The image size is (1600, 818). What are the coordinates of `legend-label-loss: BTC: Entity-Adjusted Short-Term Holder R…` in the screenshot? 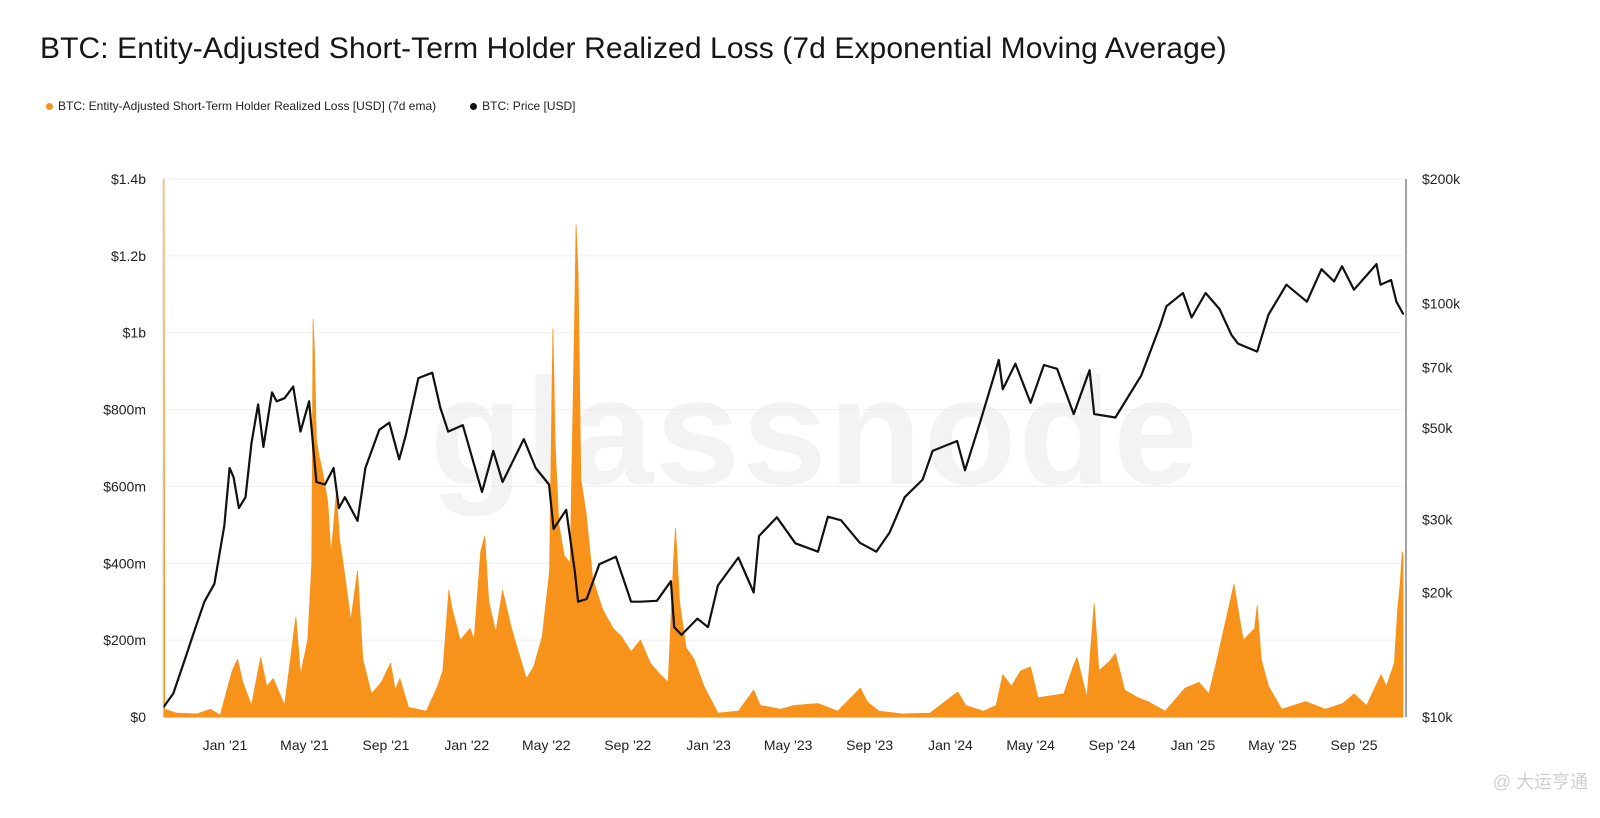 It's located at (247, 106).